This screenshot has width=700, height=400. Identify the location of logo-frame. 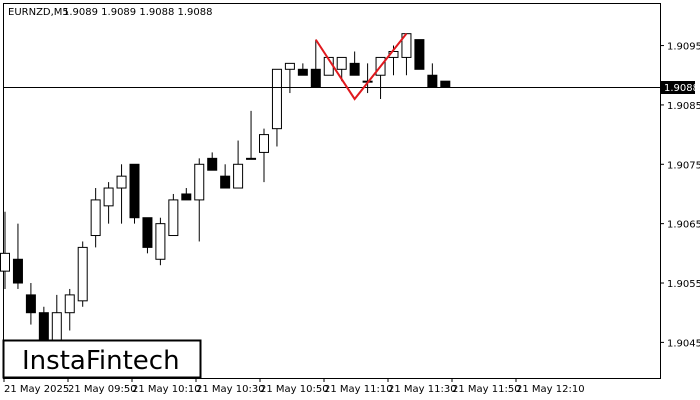
(102, 359).